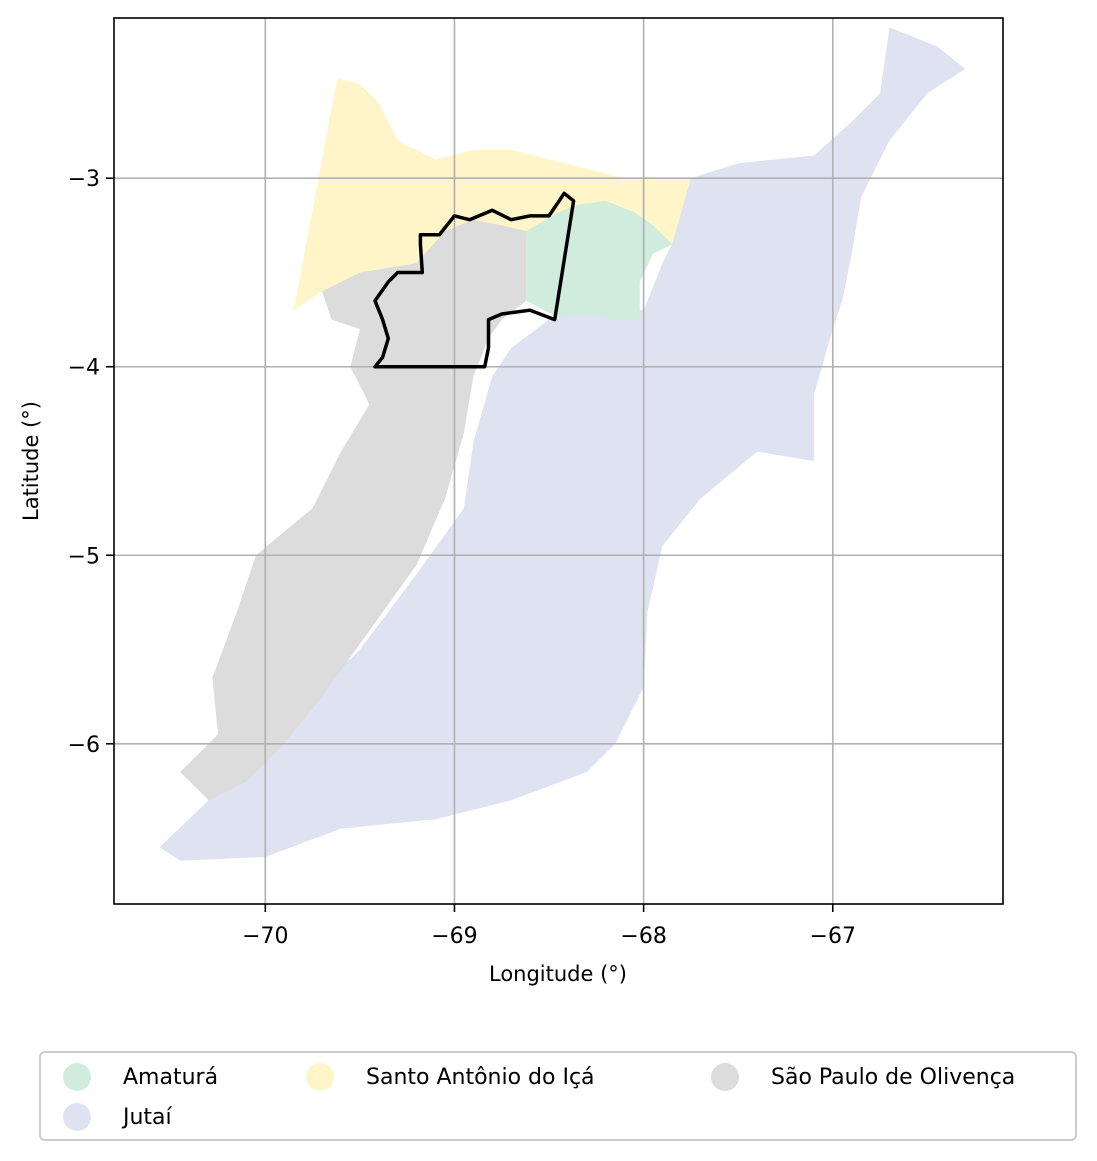  I want to click on outline-layer, so click(474, 280).